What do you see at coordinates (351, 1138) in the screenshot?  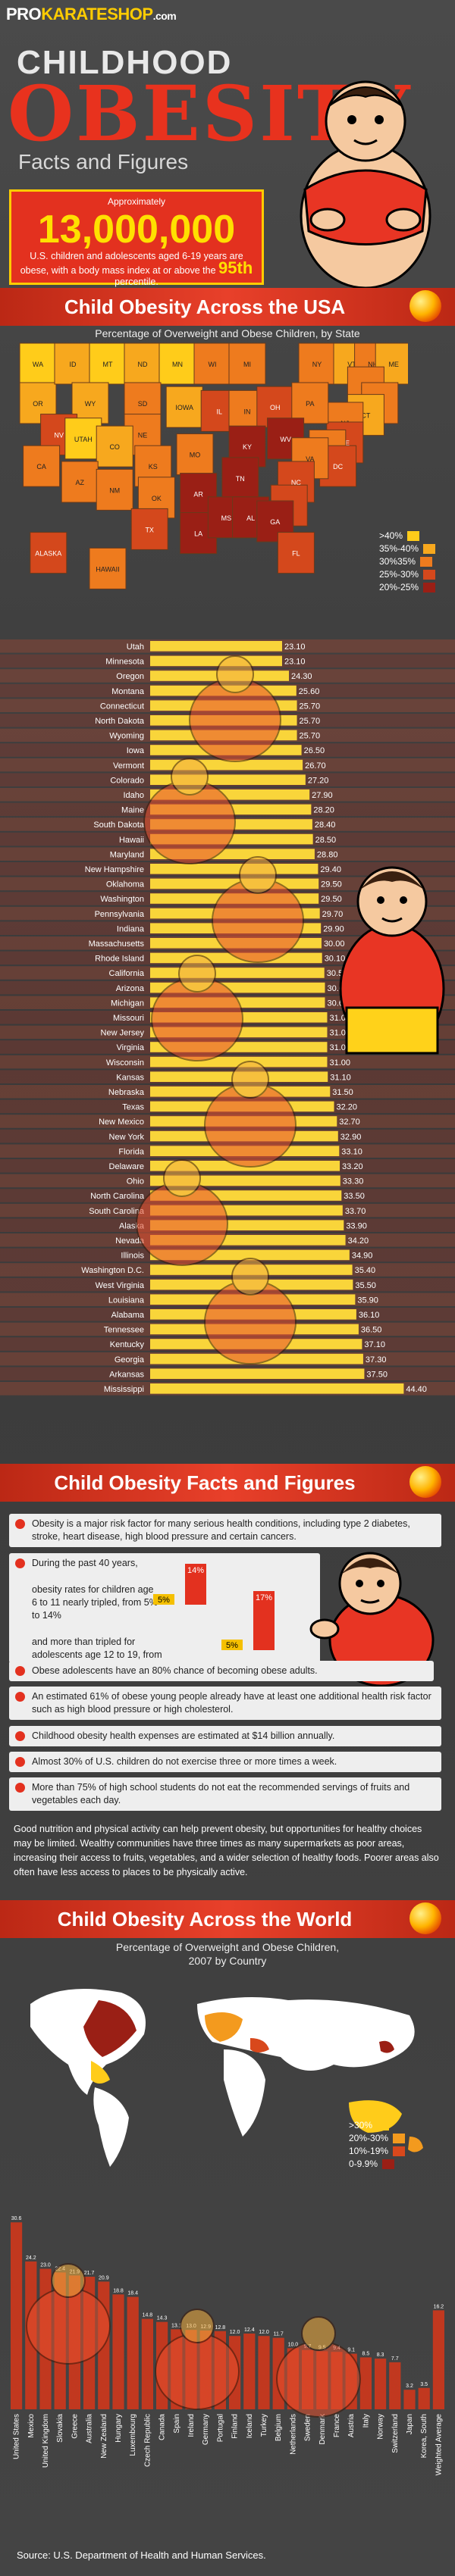 I see `us-bar-value: 32.90` at bounding box center [351, 1138].